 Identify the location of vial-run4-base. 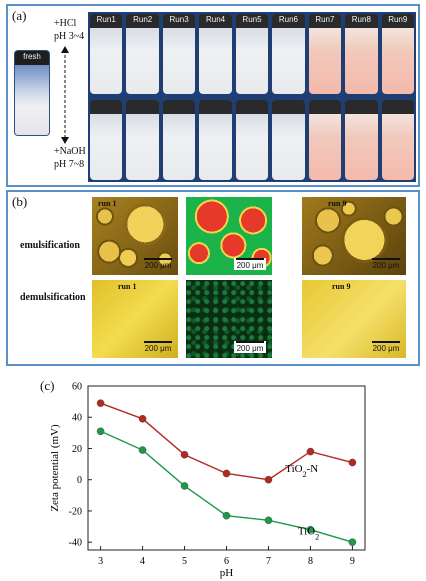
(215, 140).